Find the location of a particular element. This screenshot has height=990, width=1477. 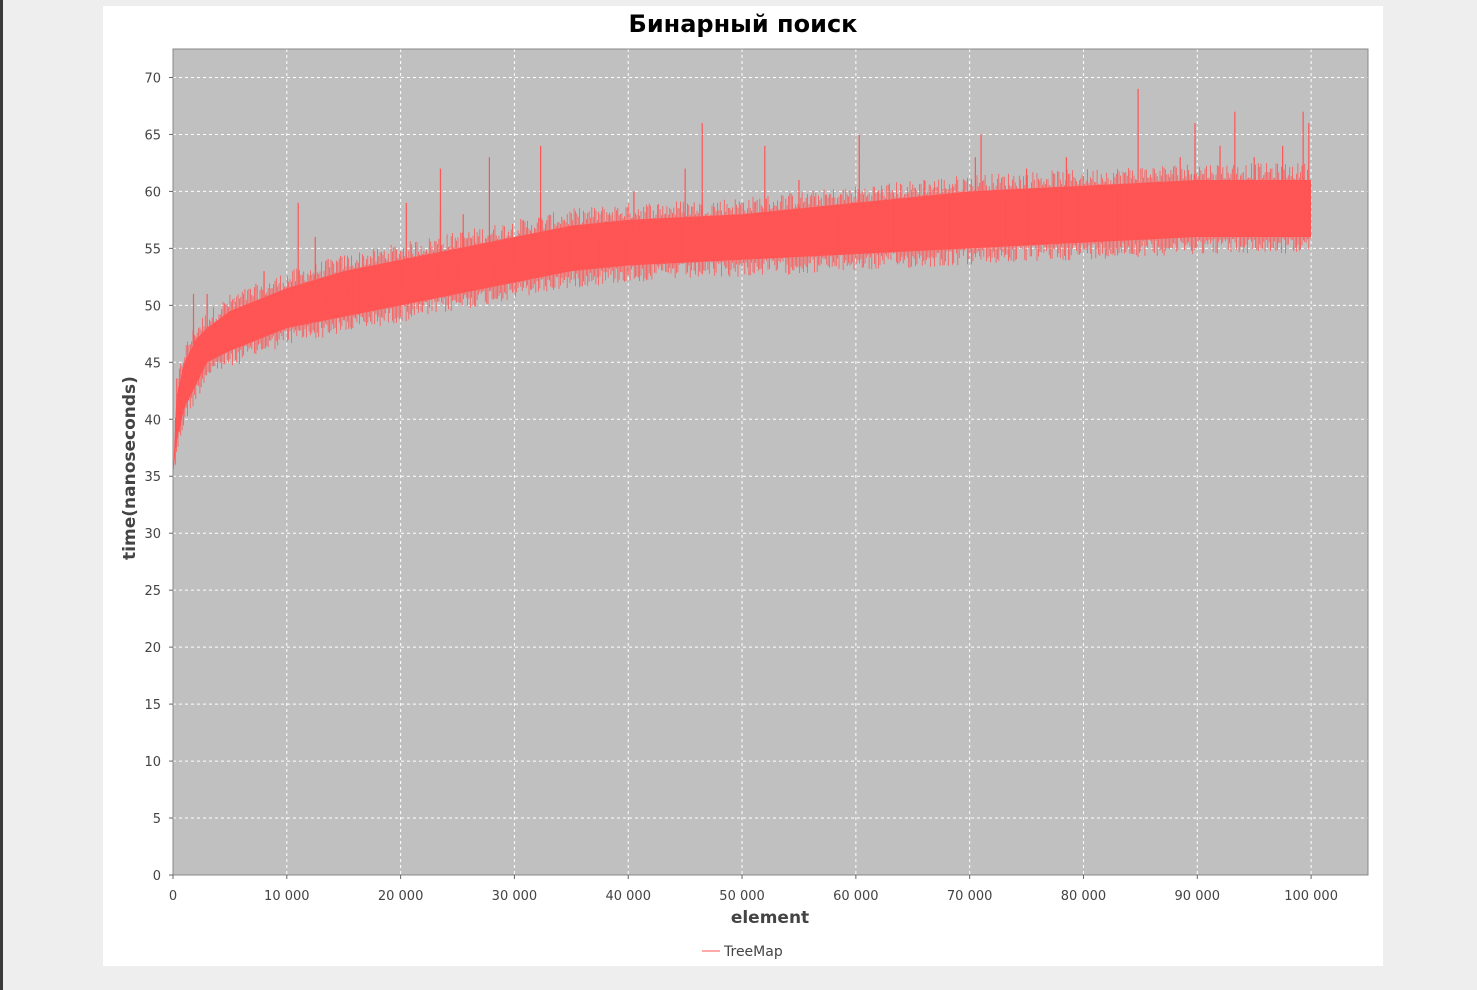

y-axis-label: time(nanoseconds) is located at coordinates (130, 468).